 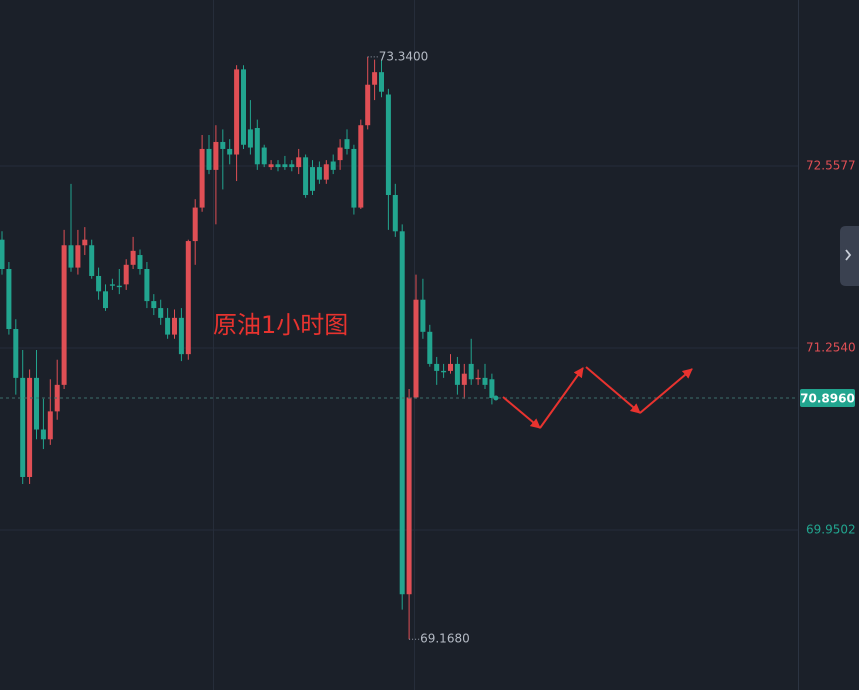 What do you see at coordinates (849, 256) in the screenshot?
I see `side-tab` at bounding box center [849, 256].